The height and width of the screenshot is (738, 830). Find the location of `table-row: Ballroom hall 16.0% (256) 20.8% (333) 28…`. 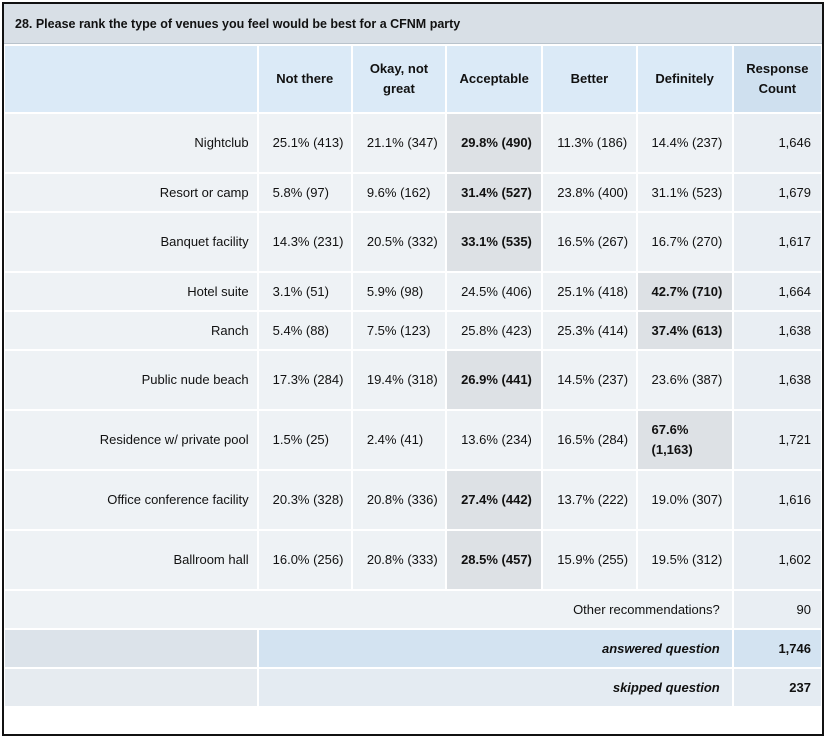

table-row: Ballroom hall 16.0% (256) 20.8% (333) 28… is located at coordinates (413, 560).